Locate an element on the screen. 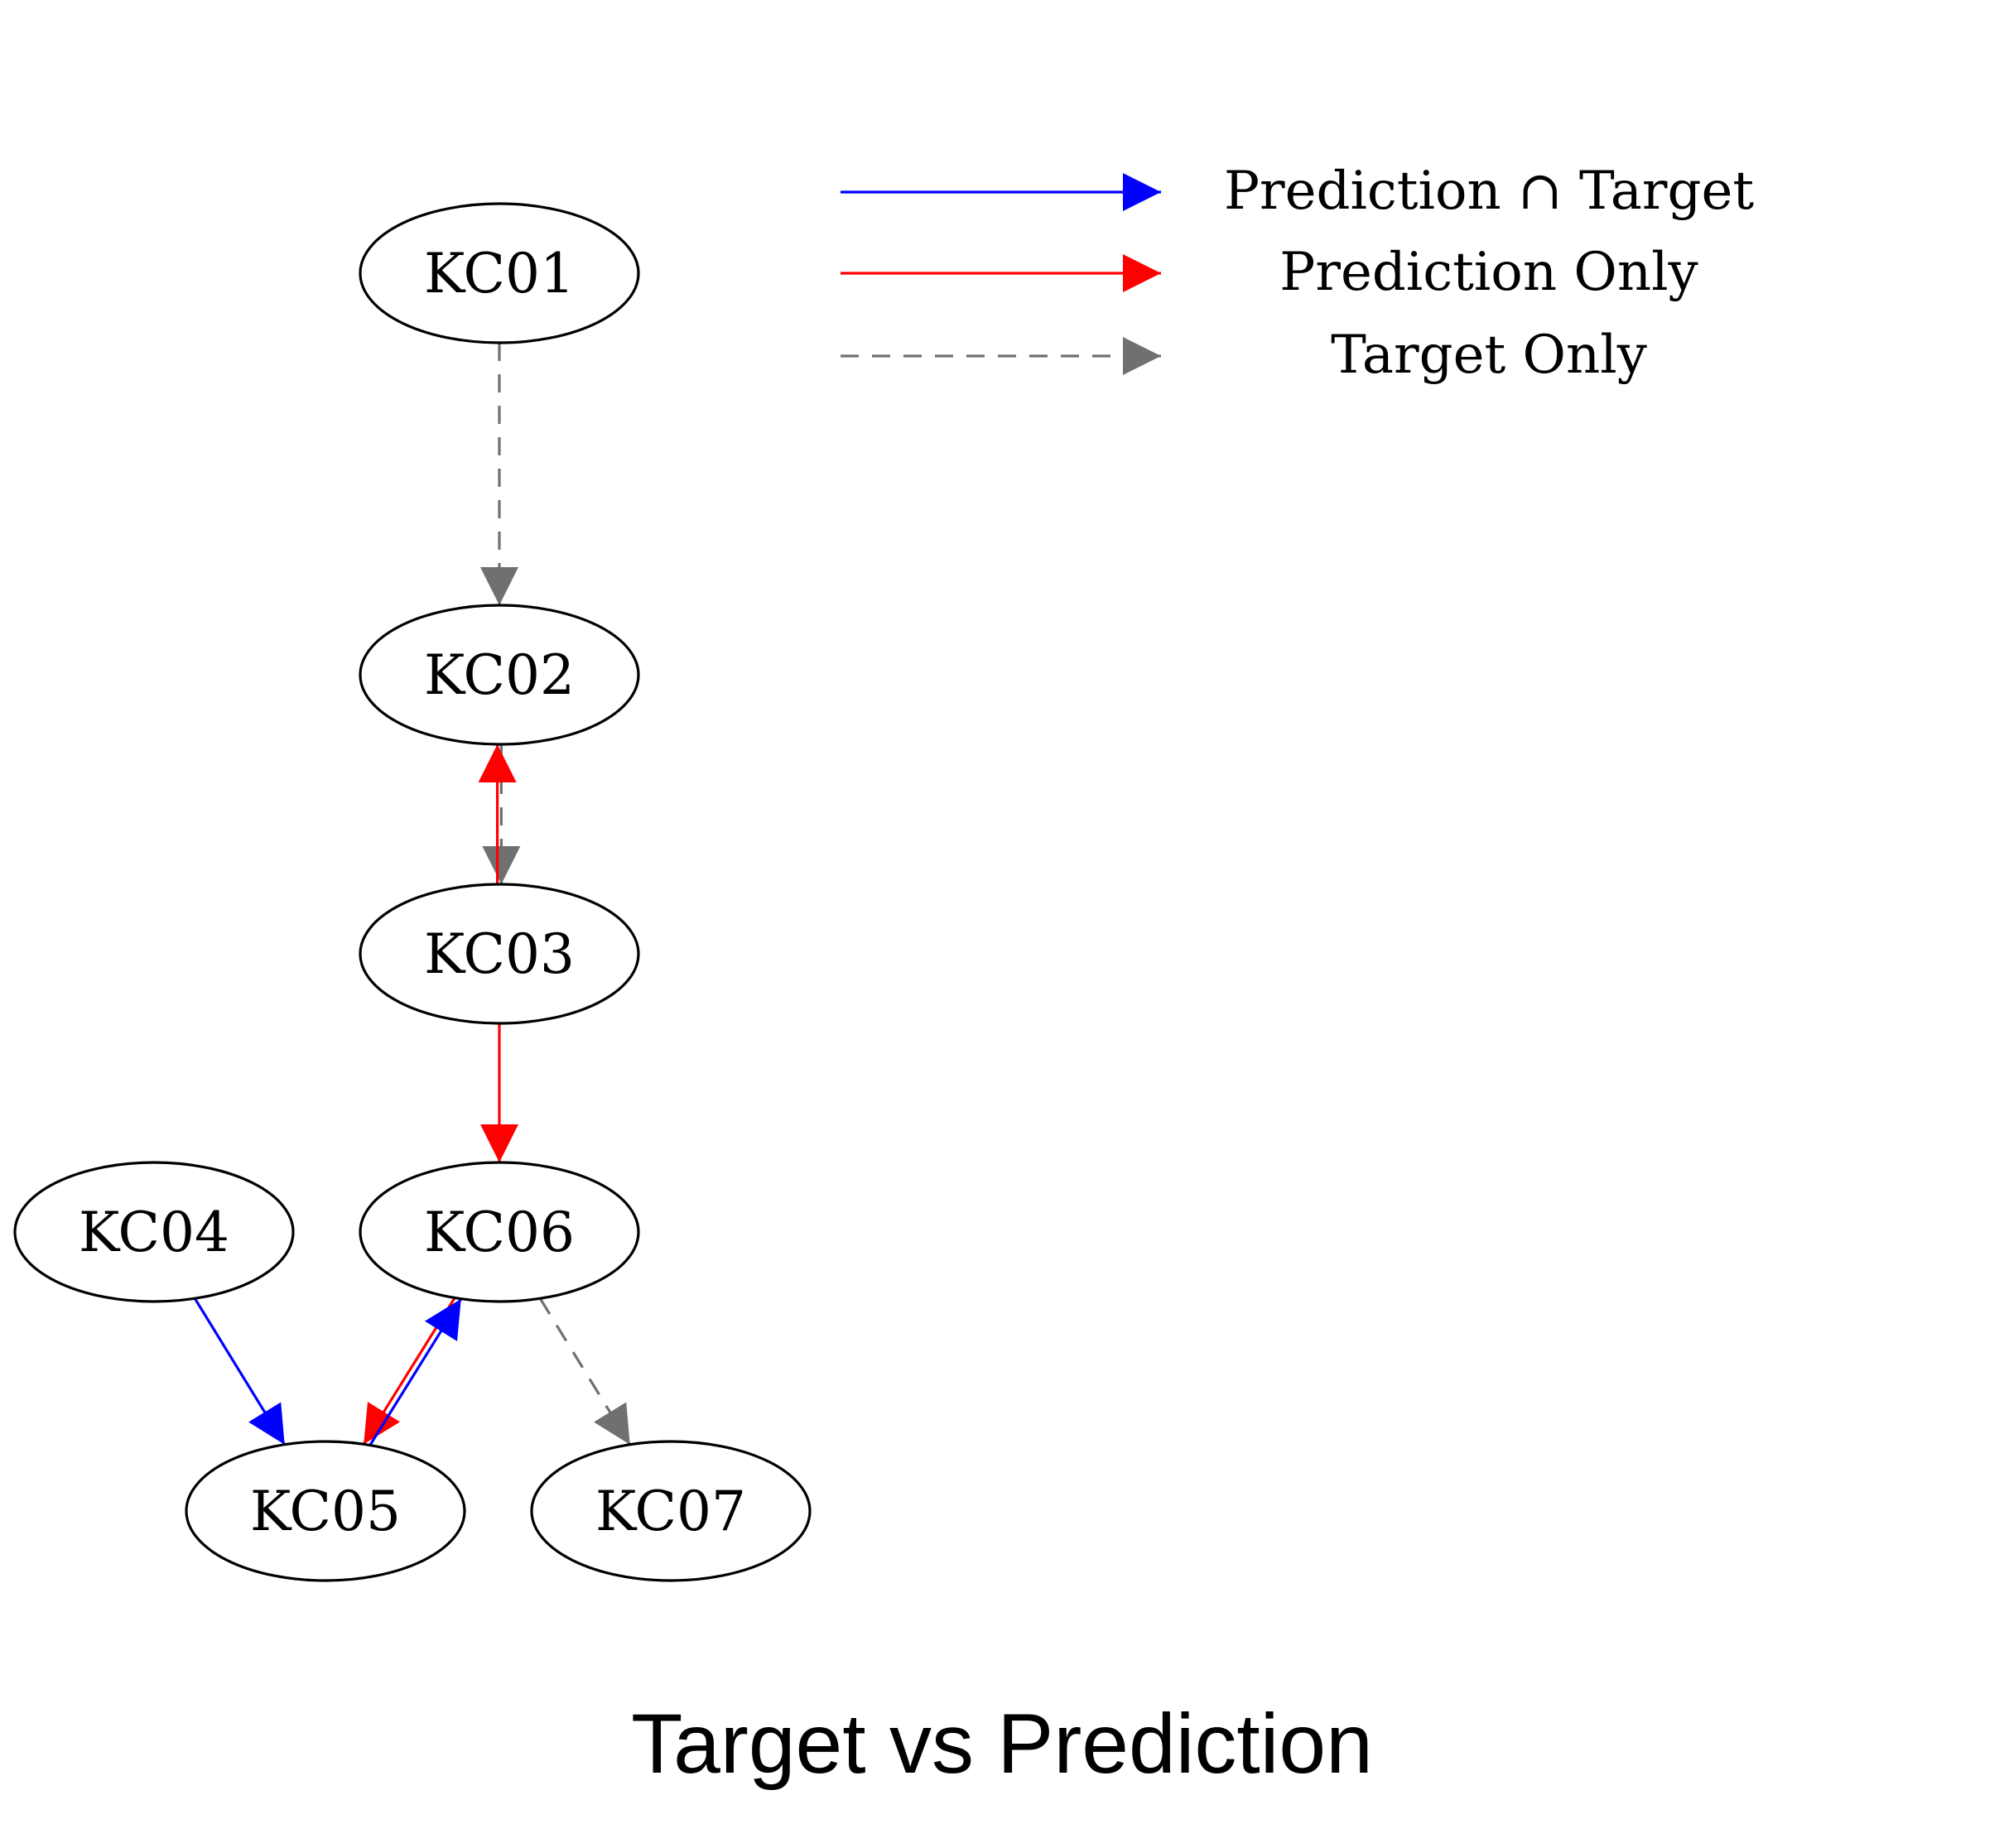 The height and width of the screenshot is (1848, 2004). node-kc07: KC07 is located at coordinates (671, 1511).